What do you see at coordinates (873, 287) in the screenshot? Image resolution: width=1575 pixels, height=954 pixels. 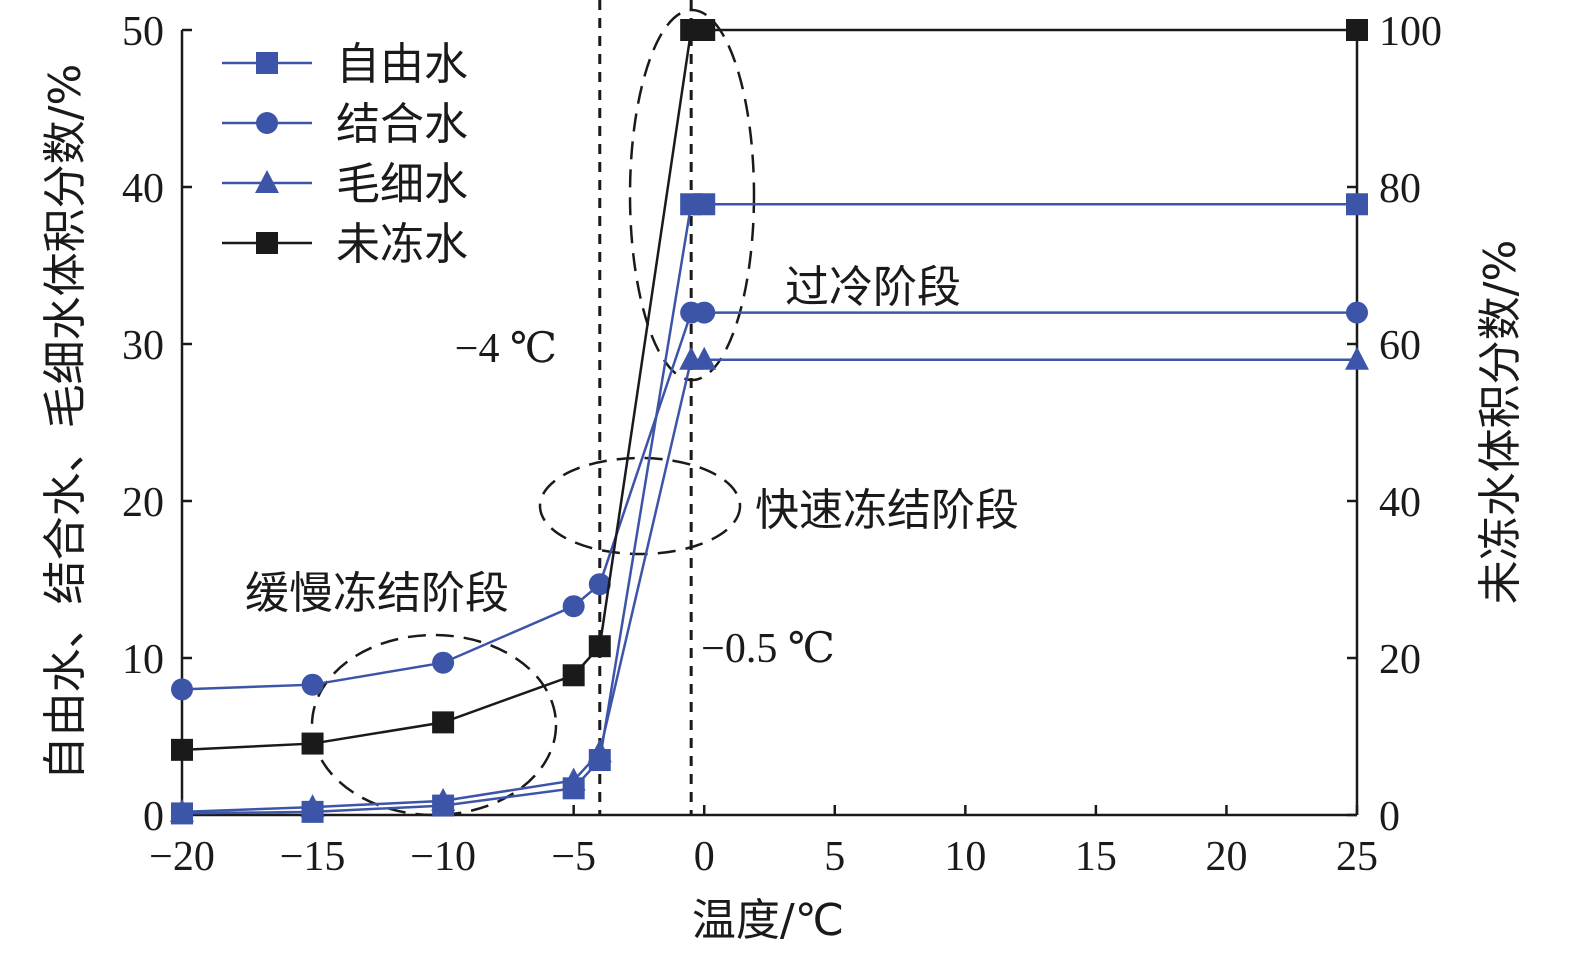 I see `supercool-label: 过冷阶段` at bounding box center [873, 287].